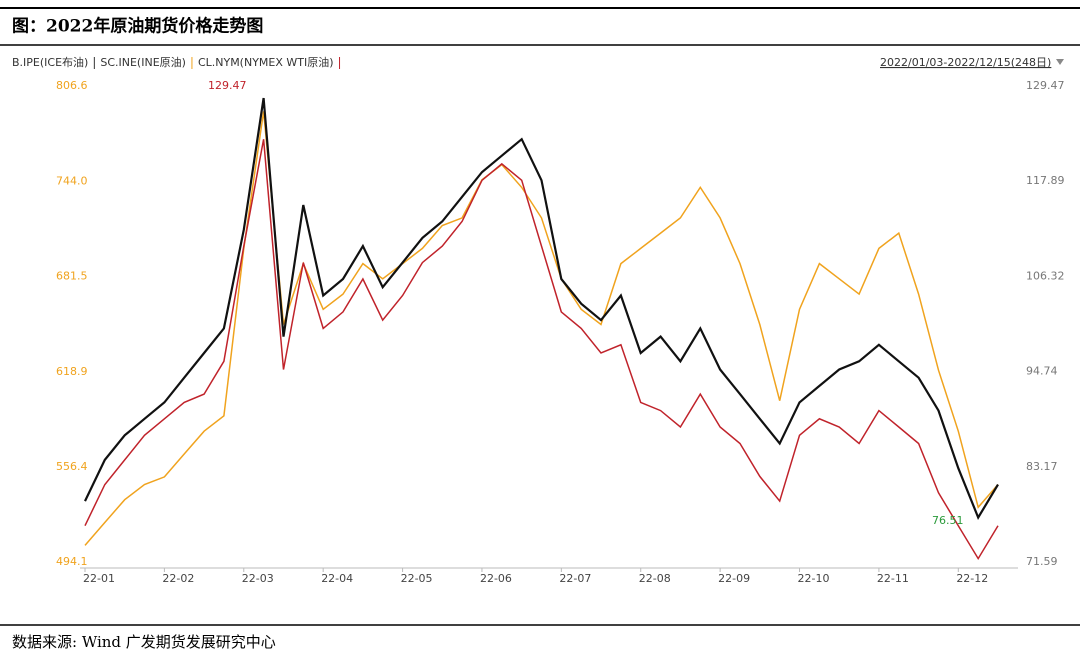  What do you see at coordinates (178, 578) in the screenshot?
I see `x-tick-label: 22-02` at bounding box center [178, 578].